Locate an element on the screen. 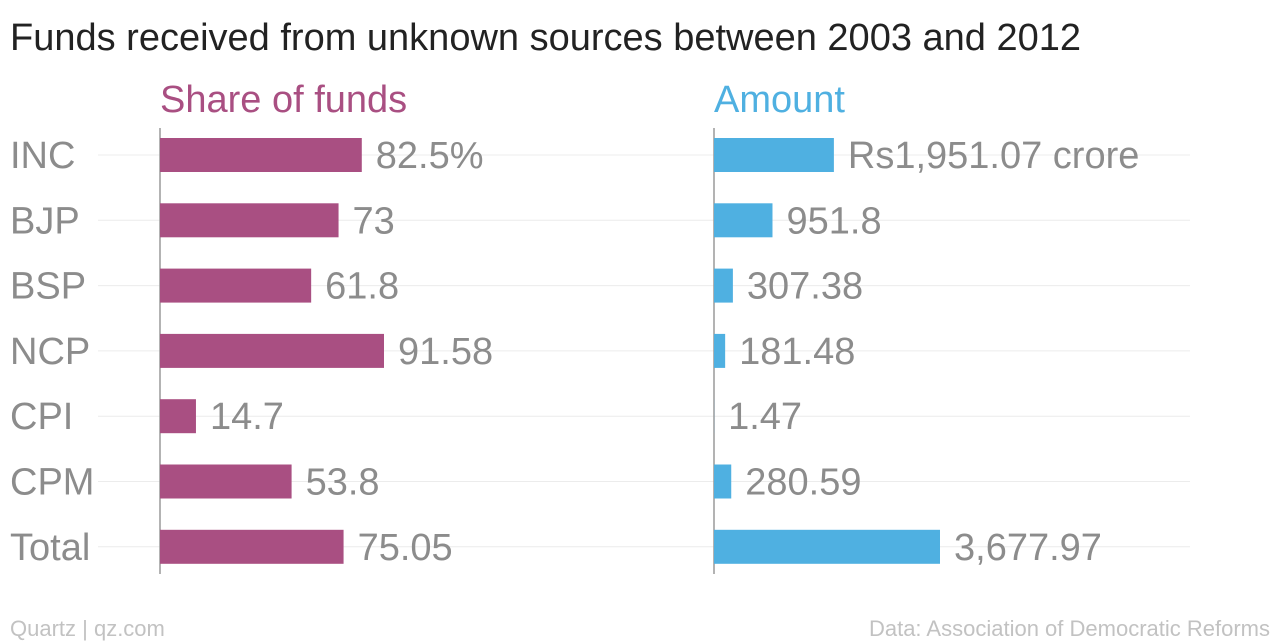 The image size is (1280, 642). category-label: CPI is located at coordinates (41, 417).